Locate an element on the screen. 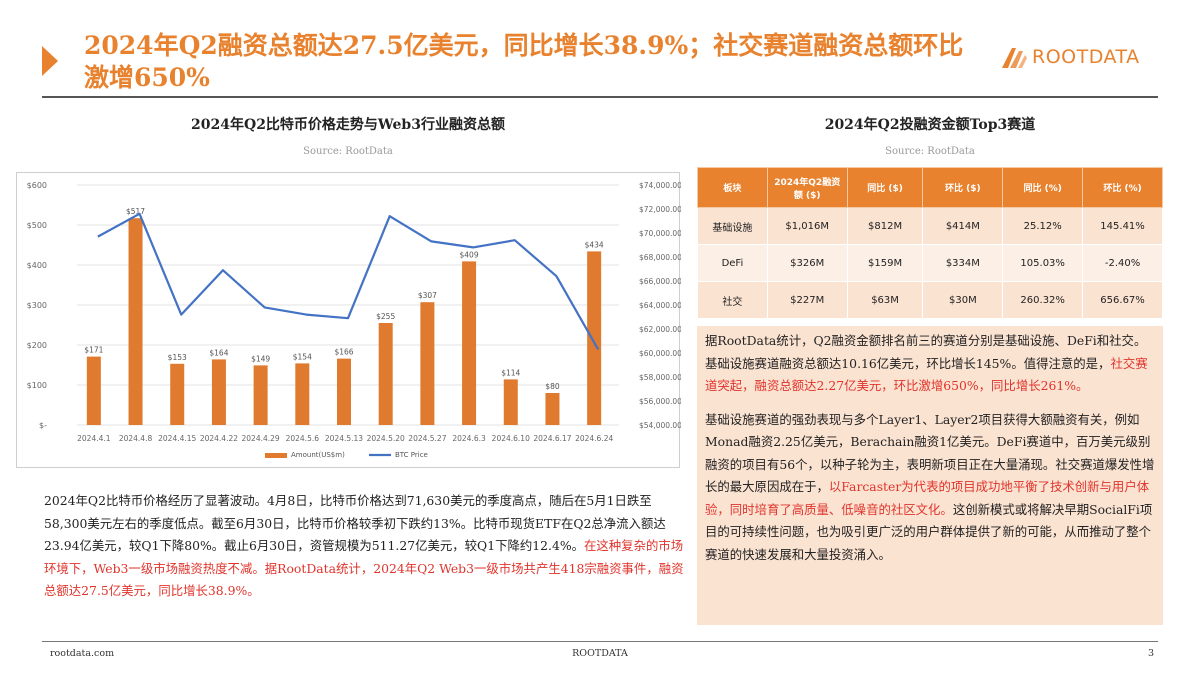  right-axis-tick: $58,000.00 is located at coordinates (660, 377).